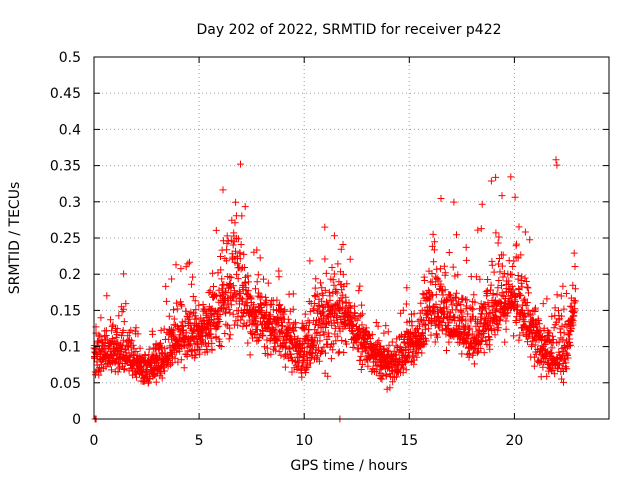 The height and width of the screenshot is (480, 640). I want to click on y-tick-label: 0, so click(76, 420).